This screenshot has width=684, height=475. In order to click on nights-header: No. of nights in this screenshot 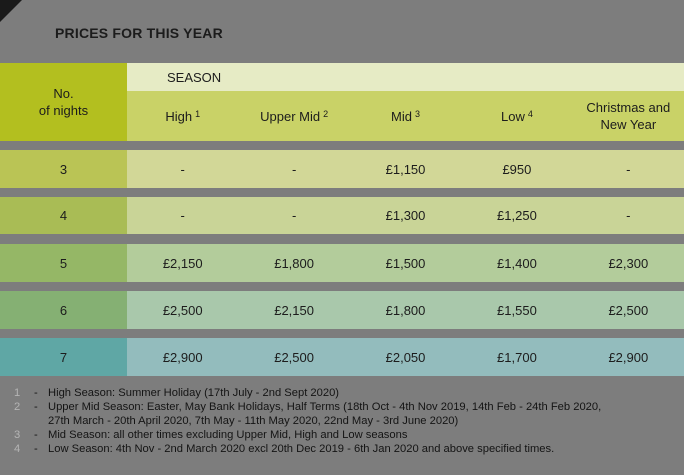, I will do `click(63, 102)`.